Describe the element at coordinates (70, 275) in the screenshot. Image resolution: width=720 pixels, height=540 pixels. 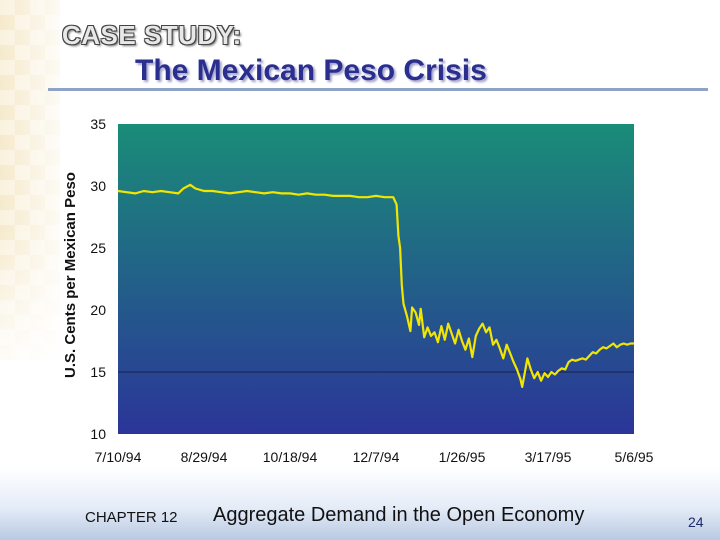
I see `y-axis-label: U.S. Cents per Mexican Peso` at that location.